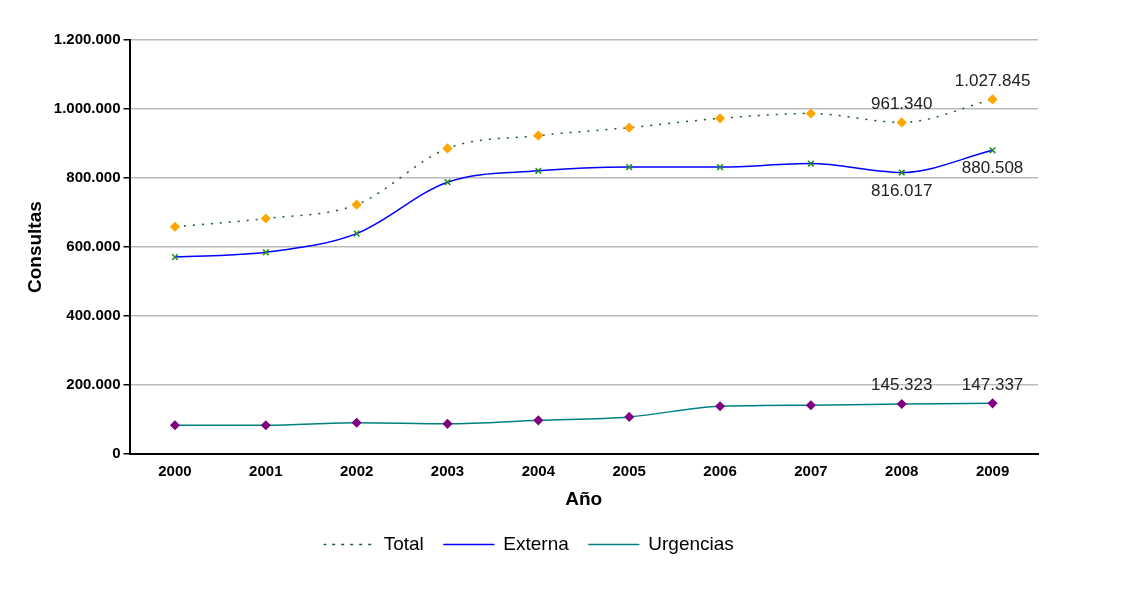 This screenshot has width=1138, height=614. Describe the element at coordinates (266, 471) in the screenshot. I see `x-tick-label: 2001` at that location.